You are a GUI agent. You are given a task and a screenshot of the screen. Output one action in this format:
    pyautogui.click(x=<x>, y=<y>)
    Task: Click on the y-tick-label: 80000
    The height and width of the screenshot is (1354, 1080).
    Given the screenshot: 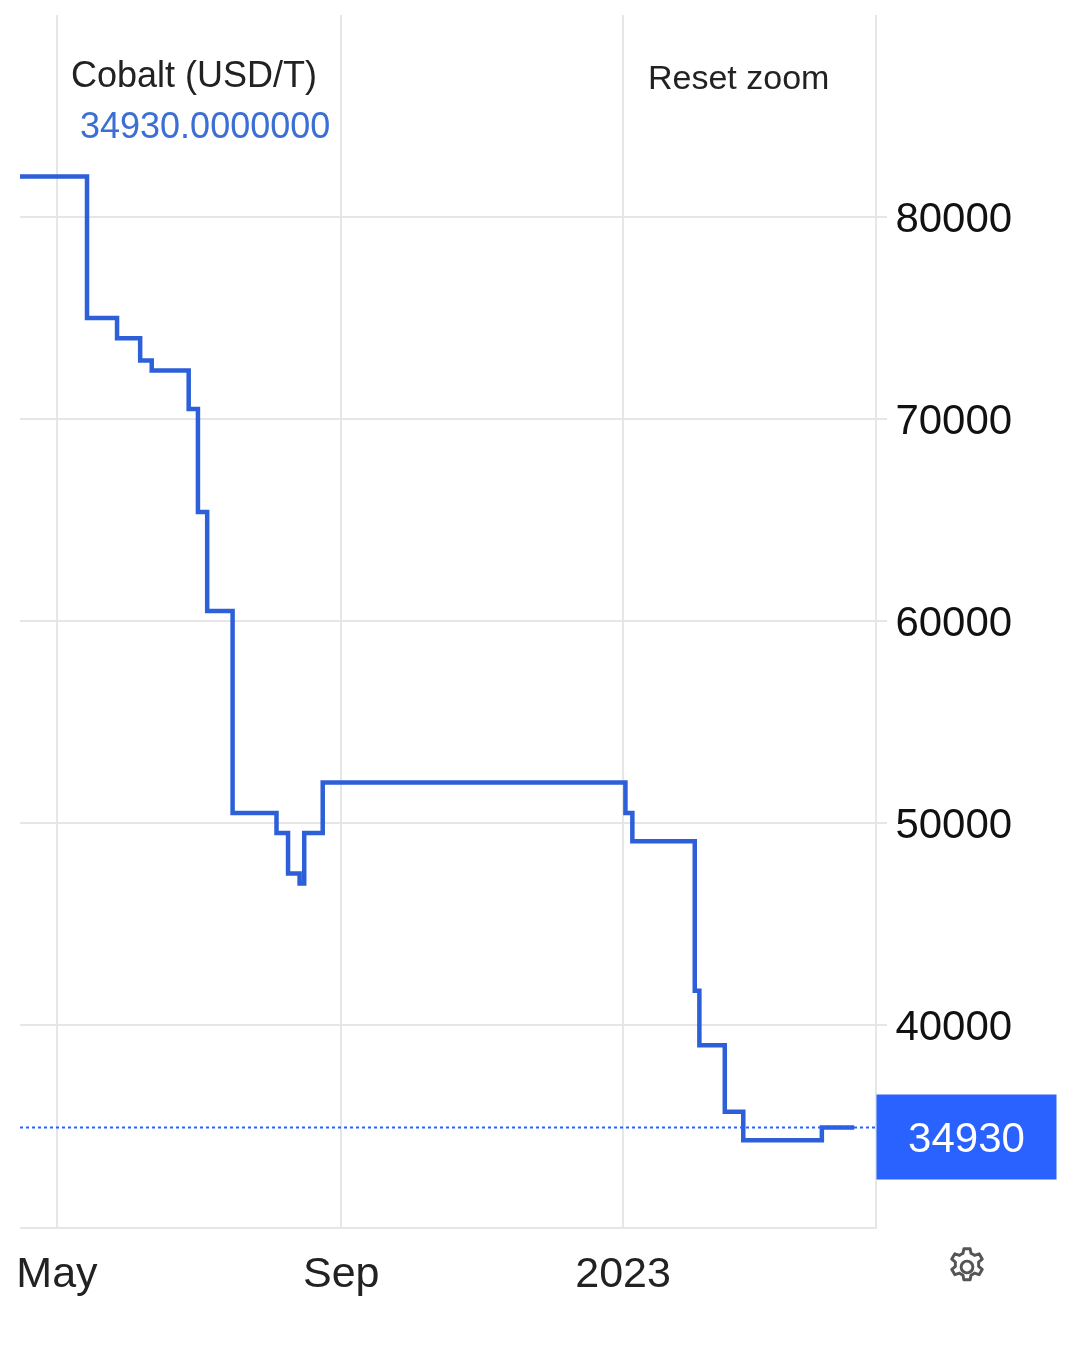 What is the action you would take?
    pyautogui.click(x=954, y=217)
    